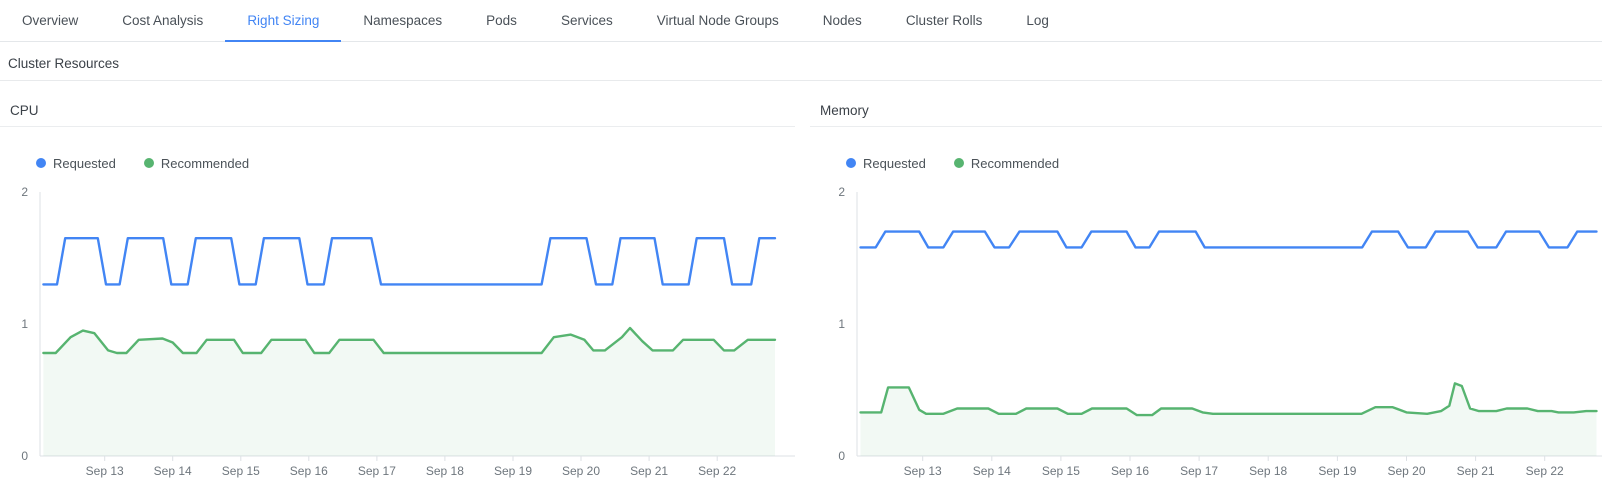 Image resolution: width=1602 pixels, height=488 pixels. Describe the element at coordinates (403, 20) in the screenshot. I see `tab-namespaces: Namespaces` at that location.